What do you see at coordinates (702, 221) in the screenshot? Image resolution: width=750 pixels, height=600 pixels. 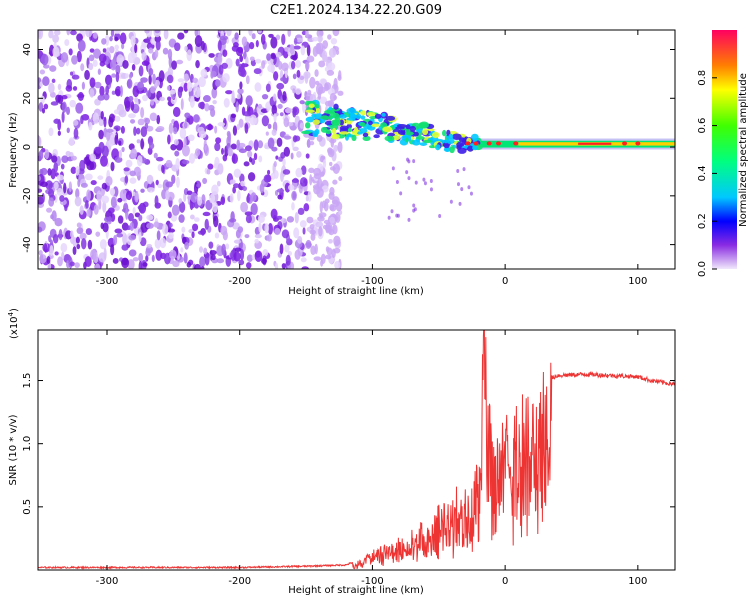 I see `colorbar-tick-label: 0.2` at bounding box center [702, 221].